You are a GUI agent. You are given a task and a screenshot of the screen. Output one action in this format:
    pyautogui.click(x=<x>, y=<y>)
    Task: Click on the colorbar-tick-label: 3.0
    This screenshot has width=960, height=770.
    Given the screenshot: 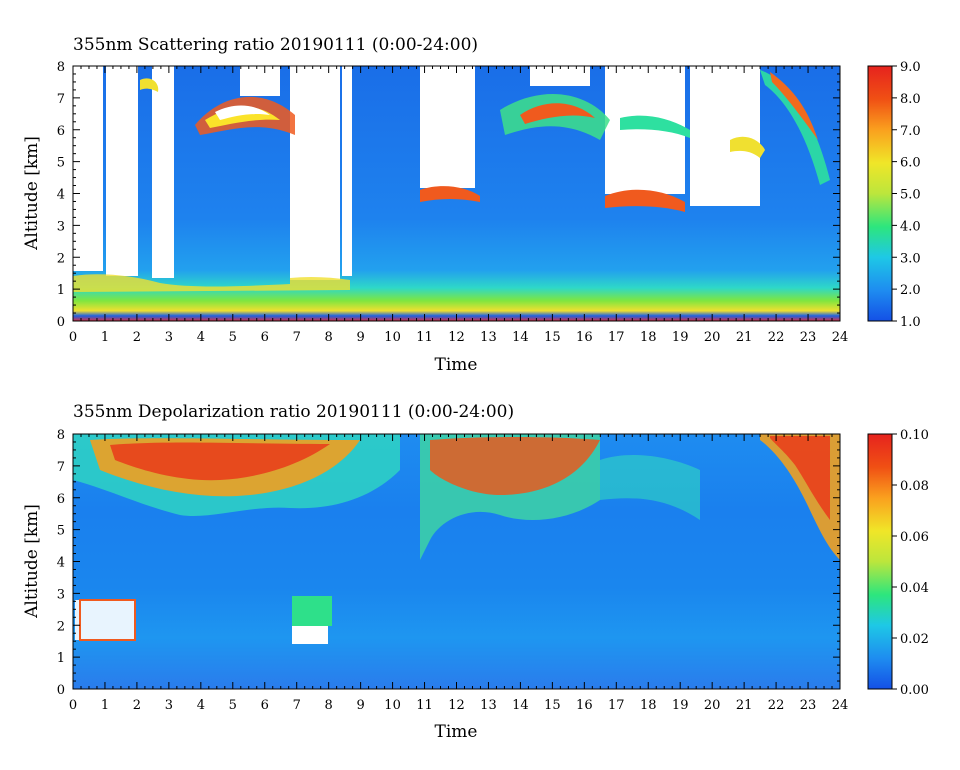 What is the action you would take?
    pyautogui.click(x=910, y=258)
    